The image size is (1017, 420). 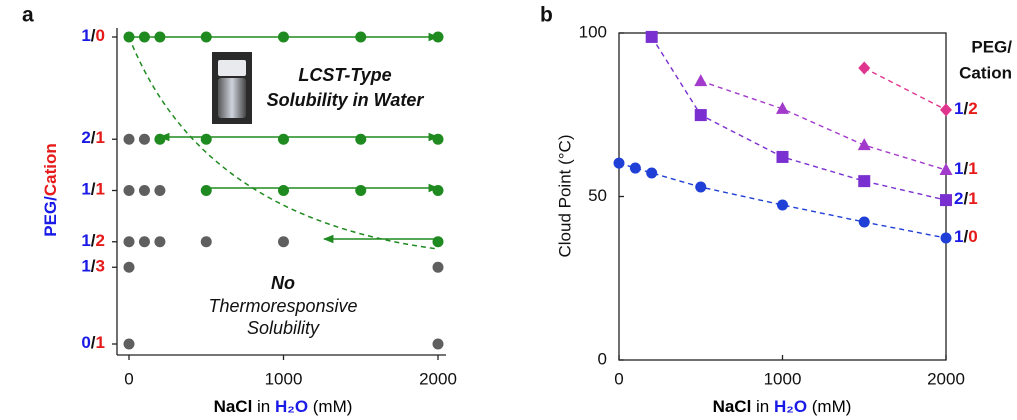 What do you see at coordinates (28, 15) in the screenshot?
I see `panel-letter: a` at bounding box center [28, 15].